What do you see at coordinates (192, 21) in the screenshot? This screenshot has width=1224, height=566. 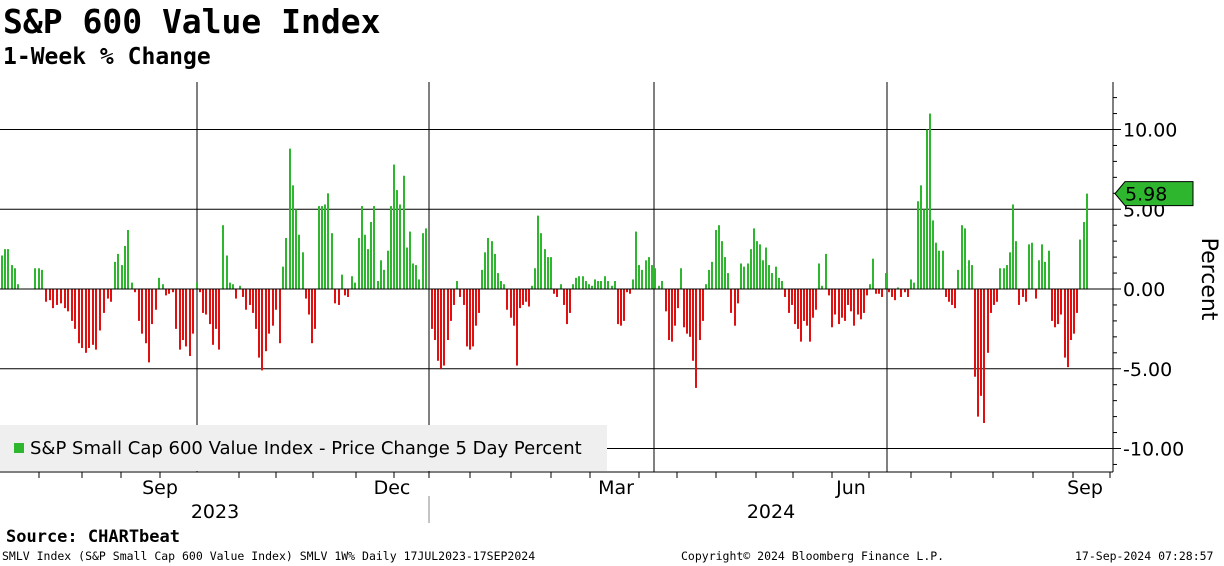 I see `chart-title: S&P 600 Value Index` at bounding box center [192, 21].